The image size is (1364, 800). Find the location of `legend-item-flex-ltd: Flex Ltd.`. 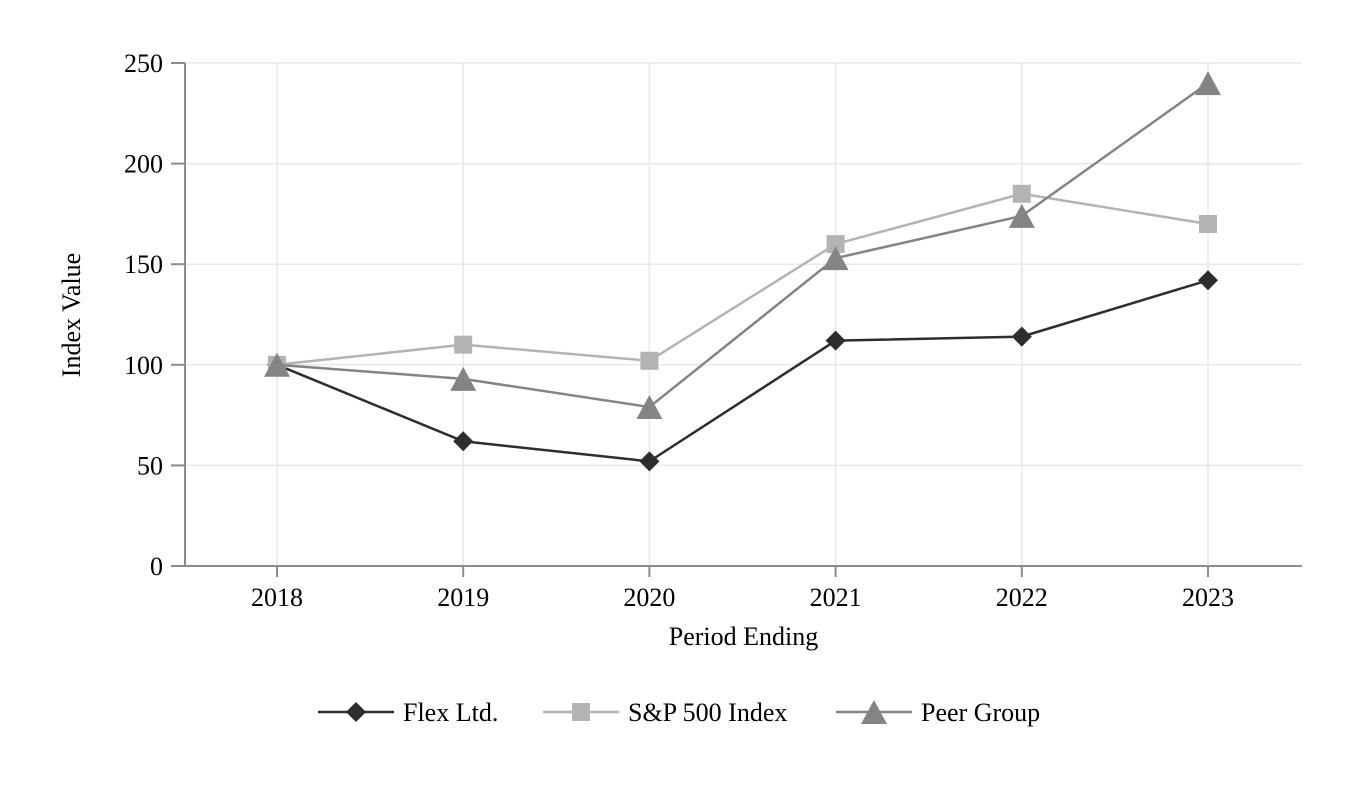

legend-item-flex-ltd: Flex Ltd. is located at coordinates (408, 712).